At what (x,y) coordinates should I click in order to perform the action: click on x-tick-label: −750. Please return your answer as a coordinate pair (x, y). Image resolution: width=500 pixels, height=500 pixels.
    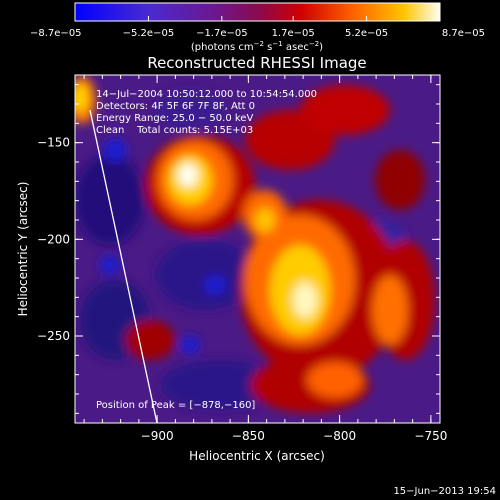
    Looking at the image, I should click on (430, 436).